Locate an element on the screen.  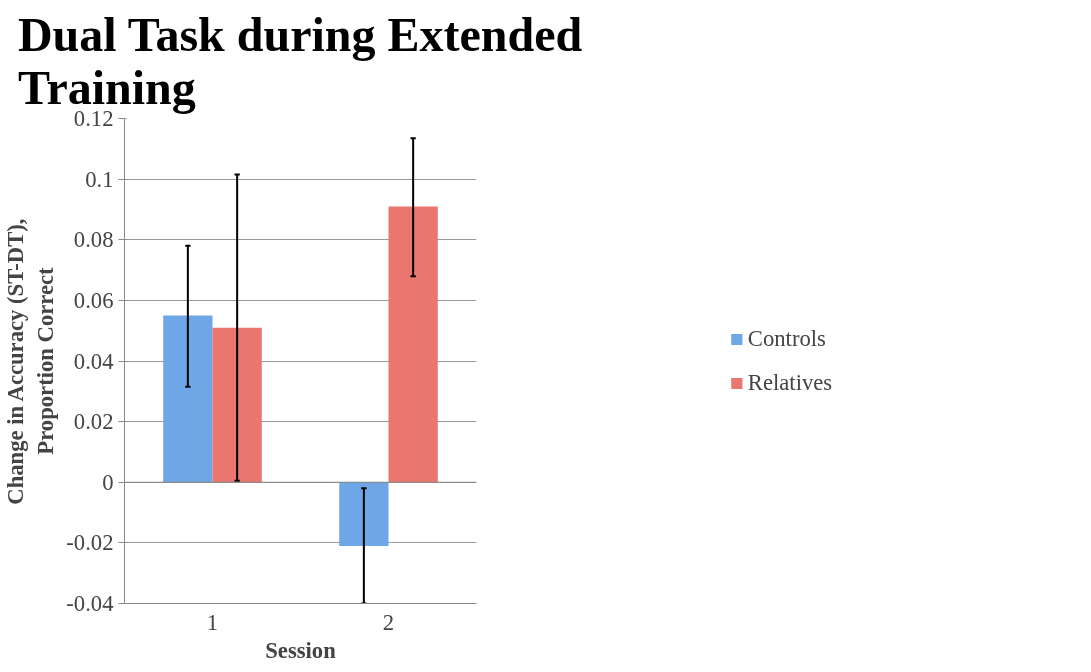
y-tick-label: 0.02 is located at coordinates (93, 422).